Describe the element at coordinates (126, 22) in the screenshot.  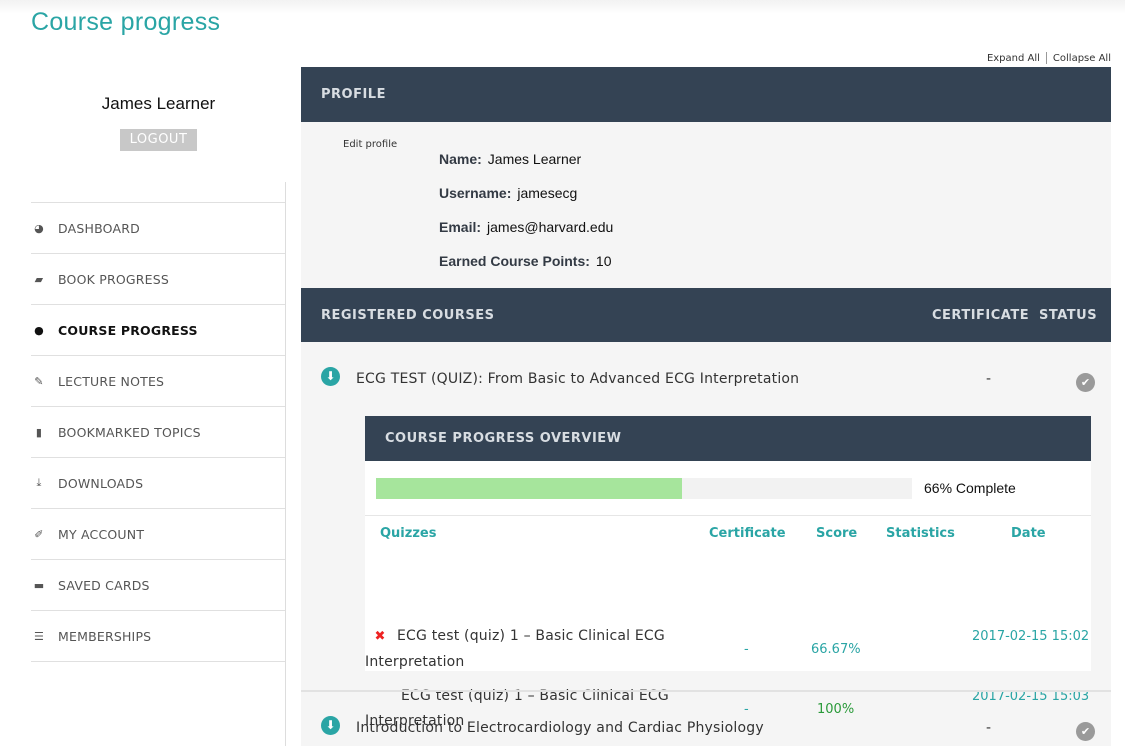
I see `page-title: Course progress` at that location.